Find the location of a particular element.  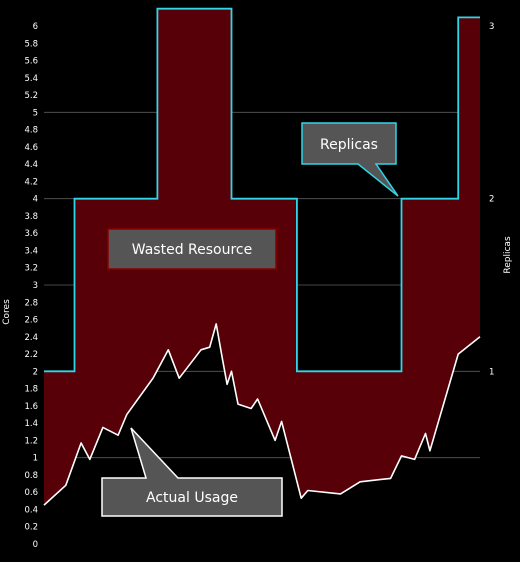

wasted-resource-callout: Wasted Resource is located at coordinates (192, 249).